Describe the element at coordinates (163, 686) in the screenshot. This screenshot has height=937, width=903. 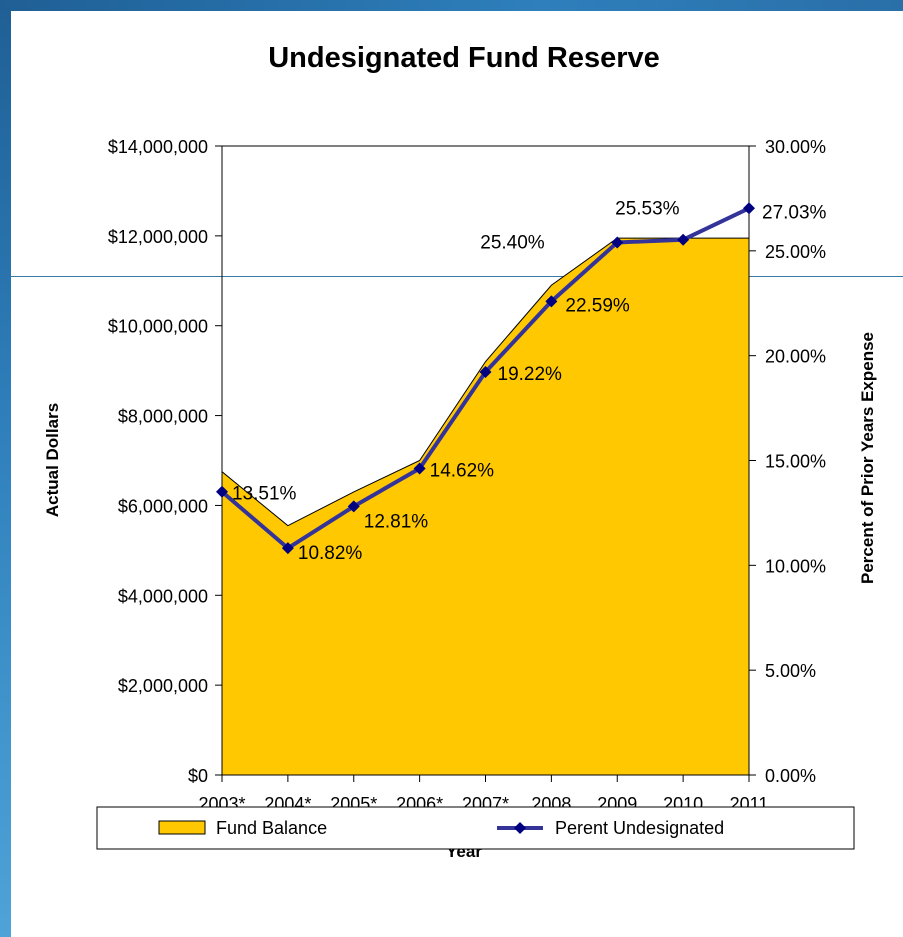
I see `y-tick-label: $2,000,000` at that location.